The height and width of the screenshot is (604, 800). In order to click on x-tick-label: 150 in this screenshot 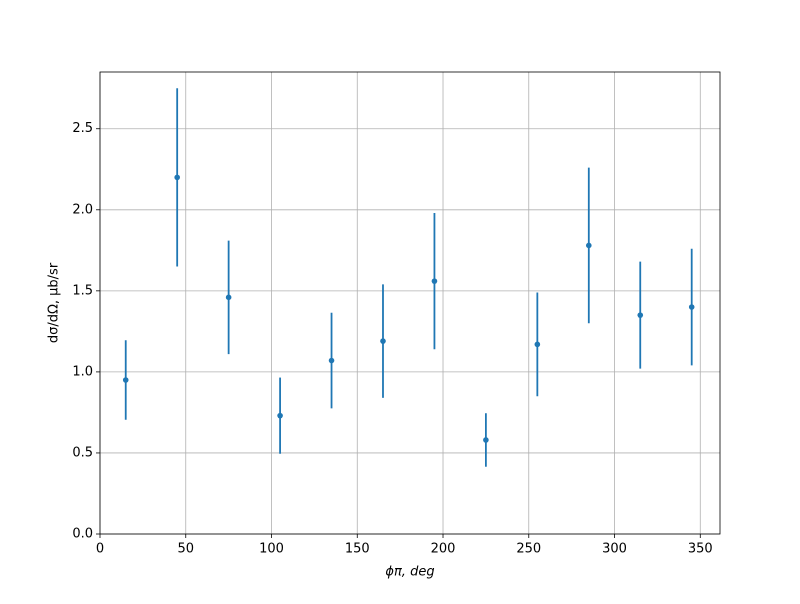, I will do `click(357, 549)`.